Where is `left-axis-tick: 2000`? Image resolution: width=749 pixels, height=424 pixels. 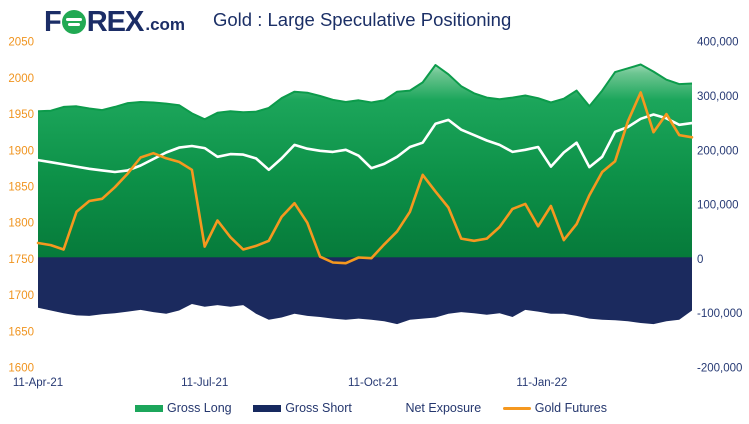
left-axis-tick: 2000 is located at coordinates (21, 79).